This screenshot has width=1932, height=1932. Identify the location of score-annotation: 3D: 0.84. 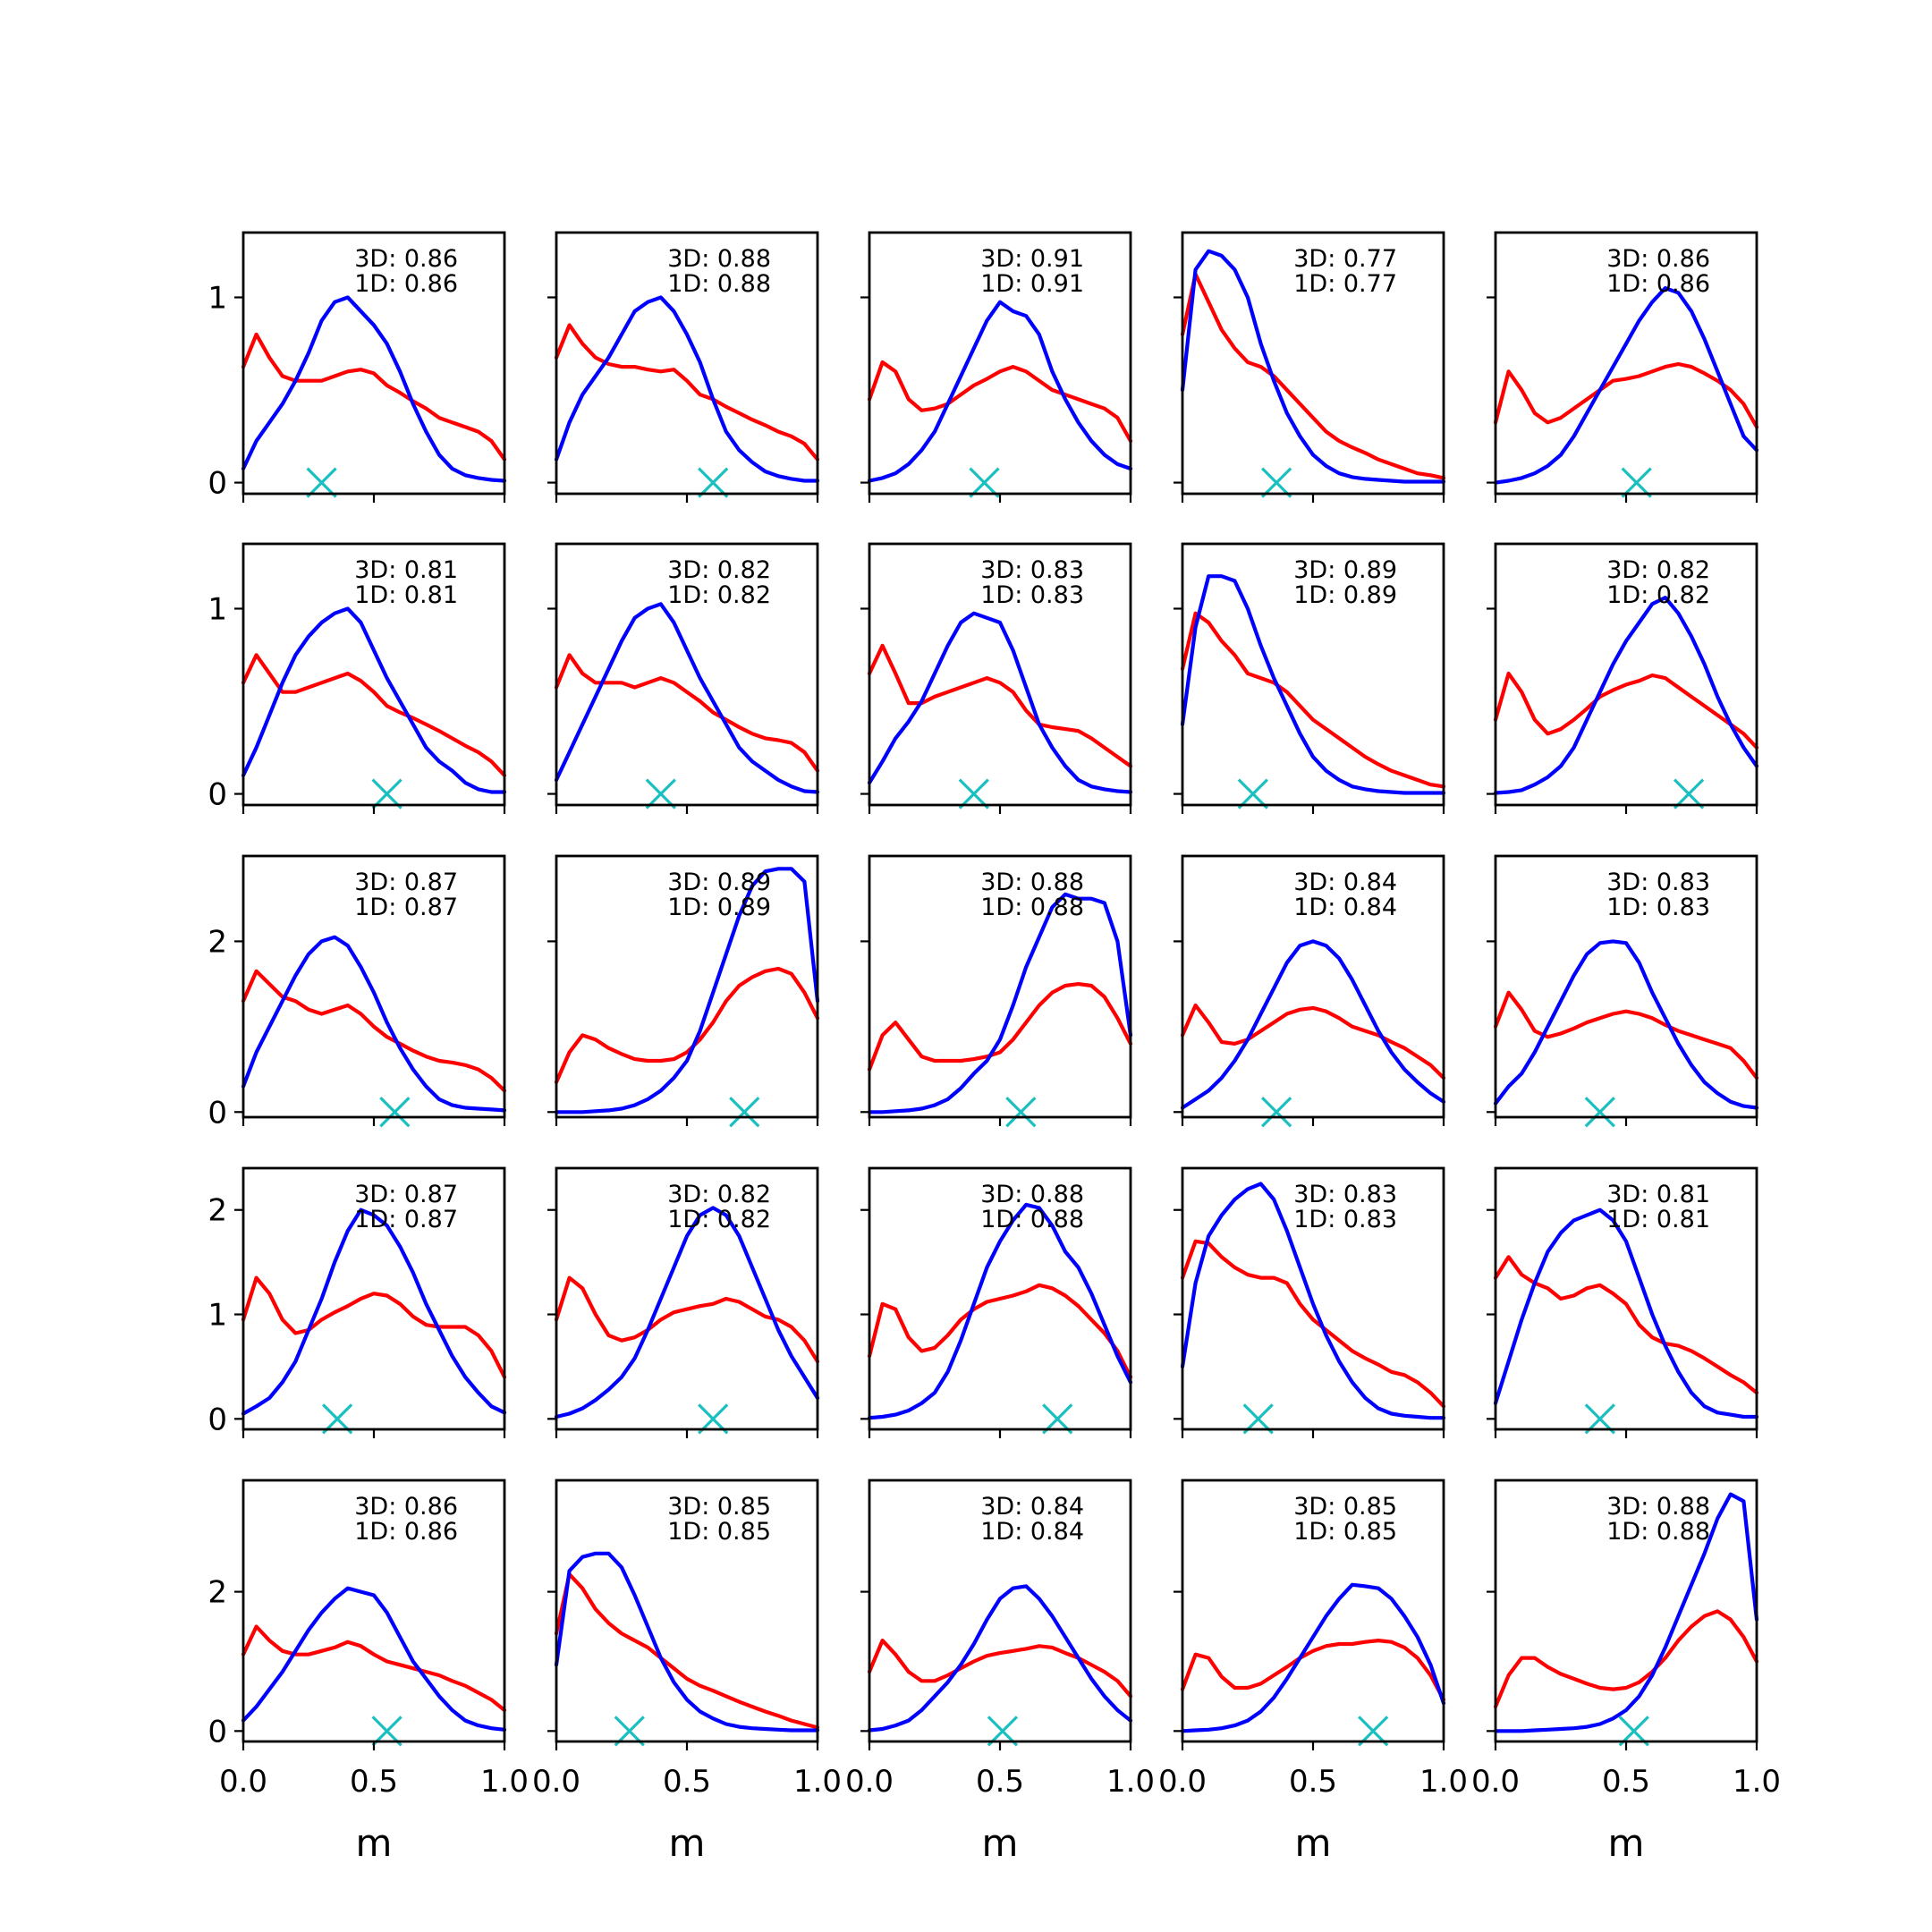
(1032, 1507).